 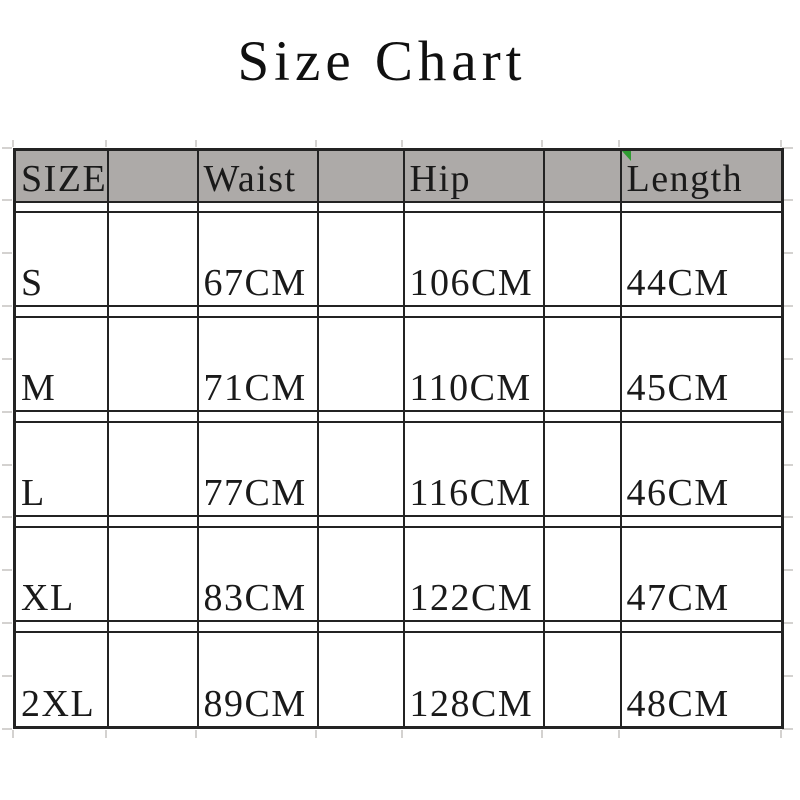 I want to click on table-row: S 67CM 106CM 44CM, so click(x=398, y=259).